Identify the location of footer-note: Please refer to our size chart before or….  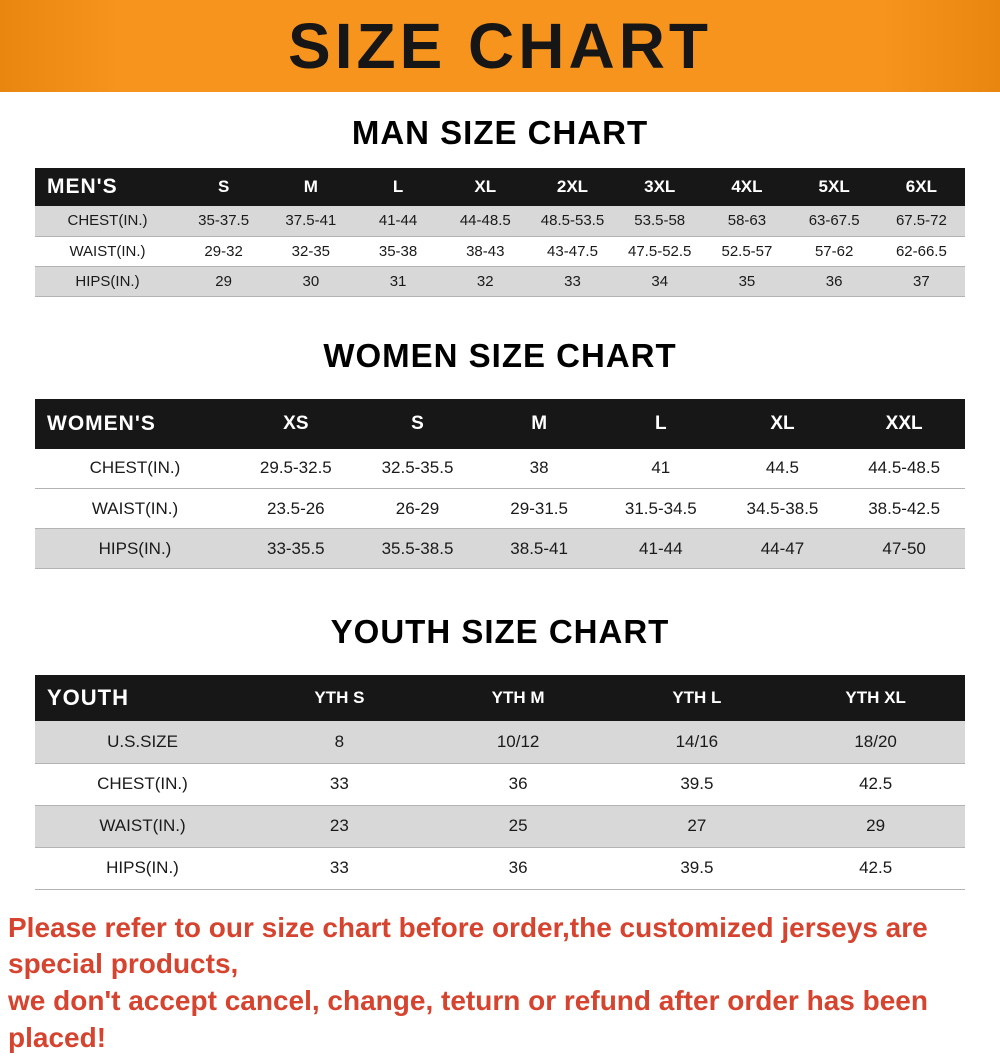
(500, 983).